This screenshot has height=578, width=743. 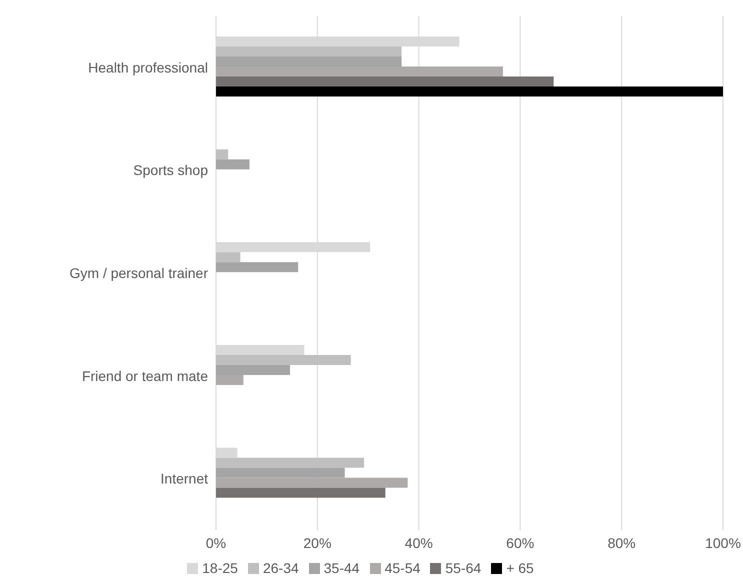 I want to click on x-tick-label: 100%, so click(x=723, y=542).